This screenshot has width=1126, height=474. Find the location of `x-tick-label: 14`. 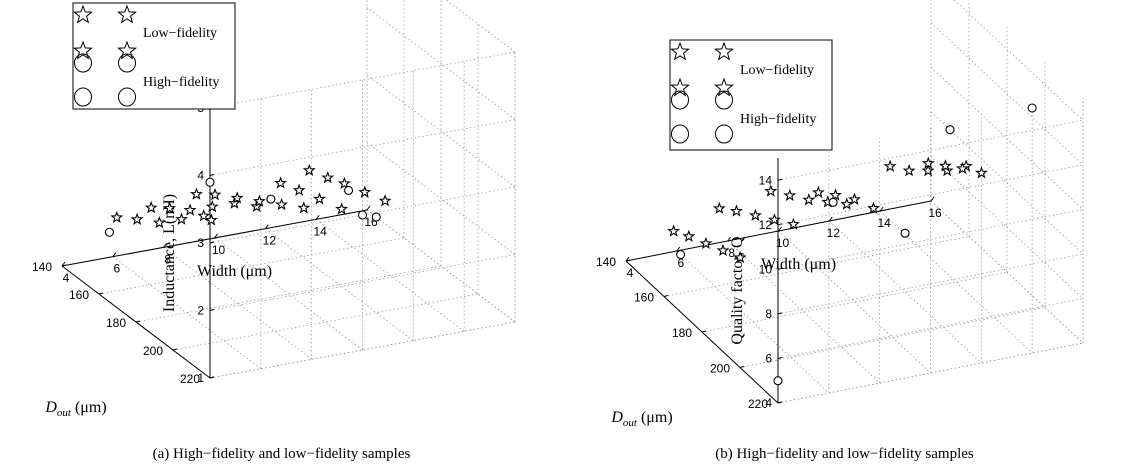

x-tick-label: 14 is located at coordinates (884, 223).